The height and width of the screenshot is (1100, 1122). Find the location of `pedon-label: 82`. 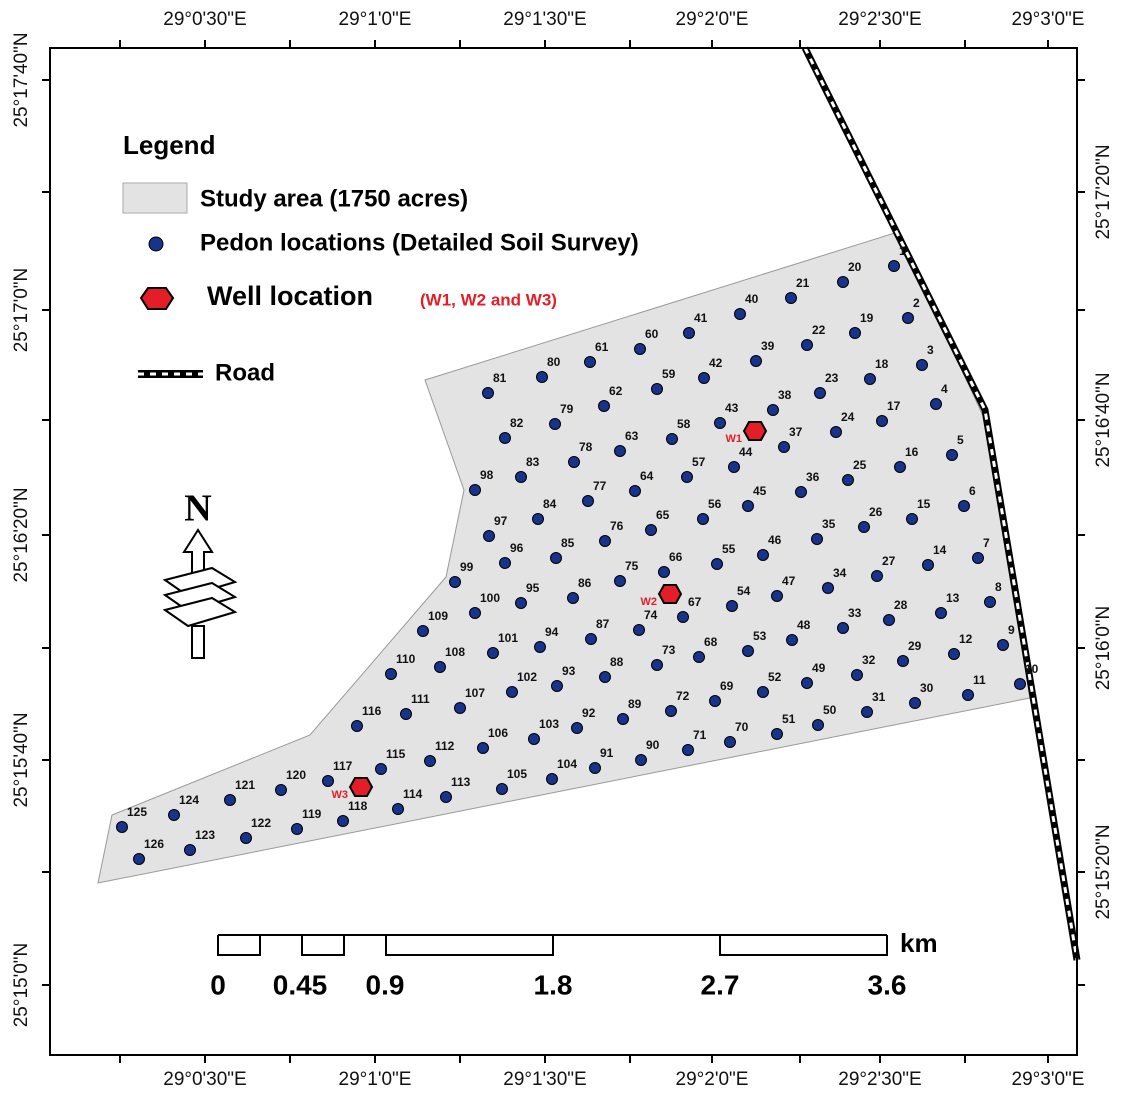

pedon-label: 82 is located at coordinates (517, 423).